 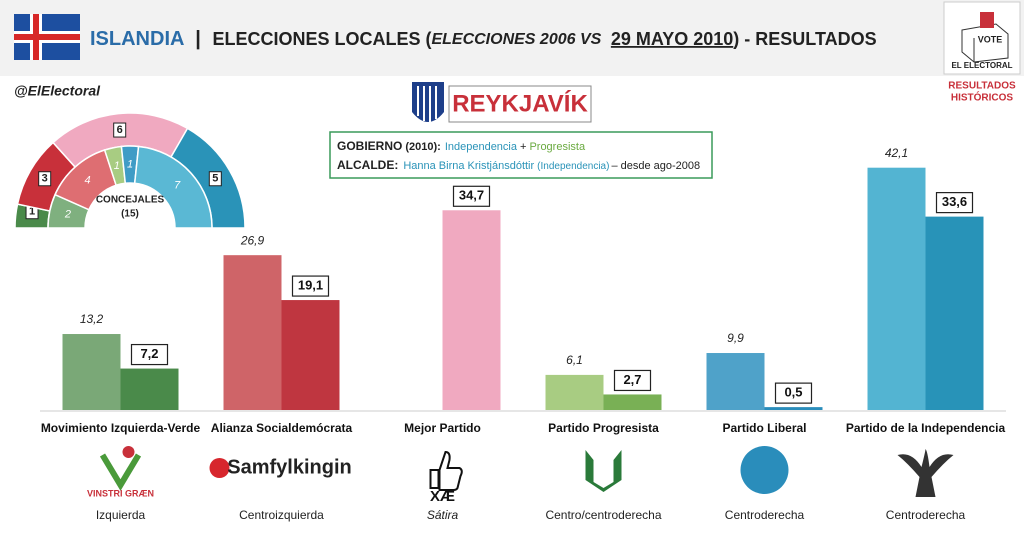 I want to click on mayor-since: – desde ago-2008, so click(x=655, y=166).